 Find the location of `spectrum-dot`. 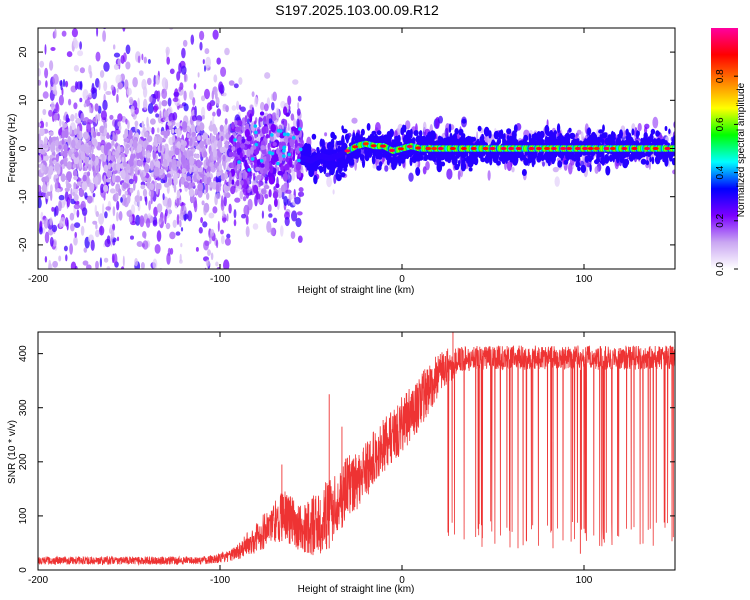

spectrum-dot is located at coordinates (284, 134).